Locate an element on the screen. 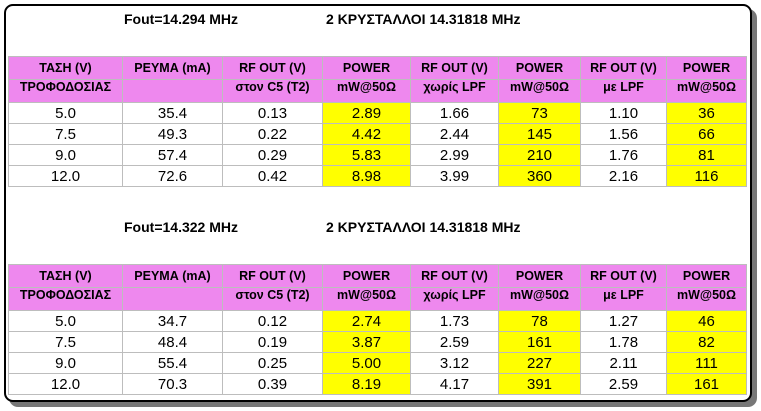 Image resolution: width=761 pixels, height=411 pixels. rf-out-lpf-cell: 1.10 is located at coordinates (623, 113).